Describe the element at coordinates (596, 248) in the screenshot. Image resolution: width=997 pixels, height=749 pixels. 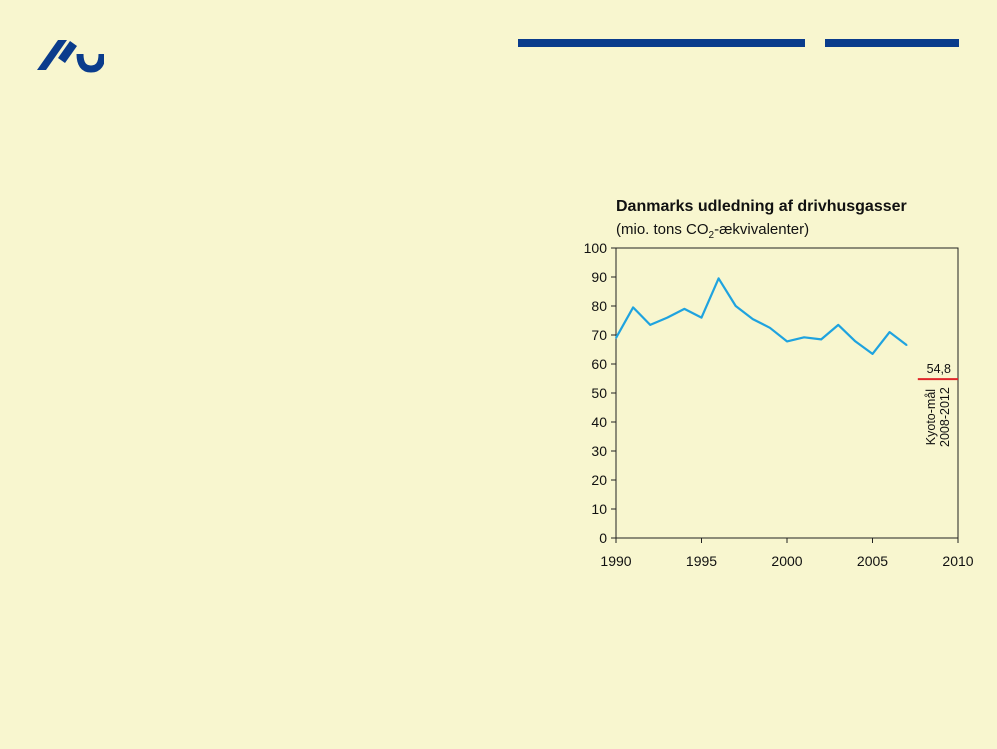
I see `y-tick-label: 100` at that location.